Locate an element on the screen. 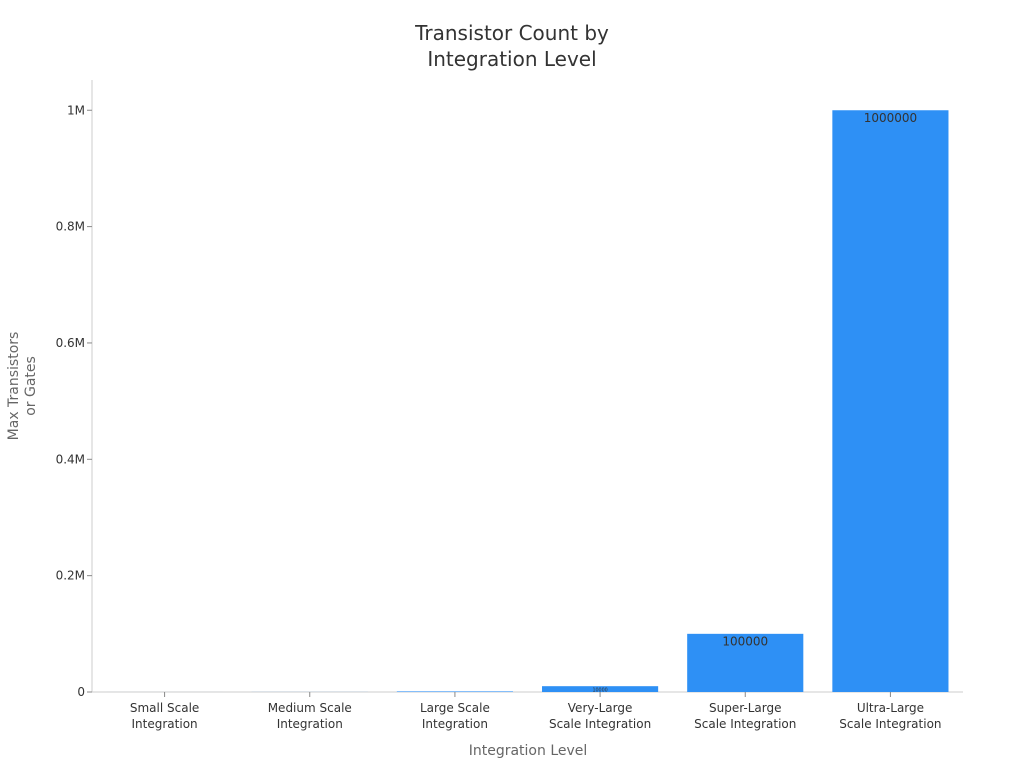  y-tick-label: 0.8M is located at coordinates (70, 227).